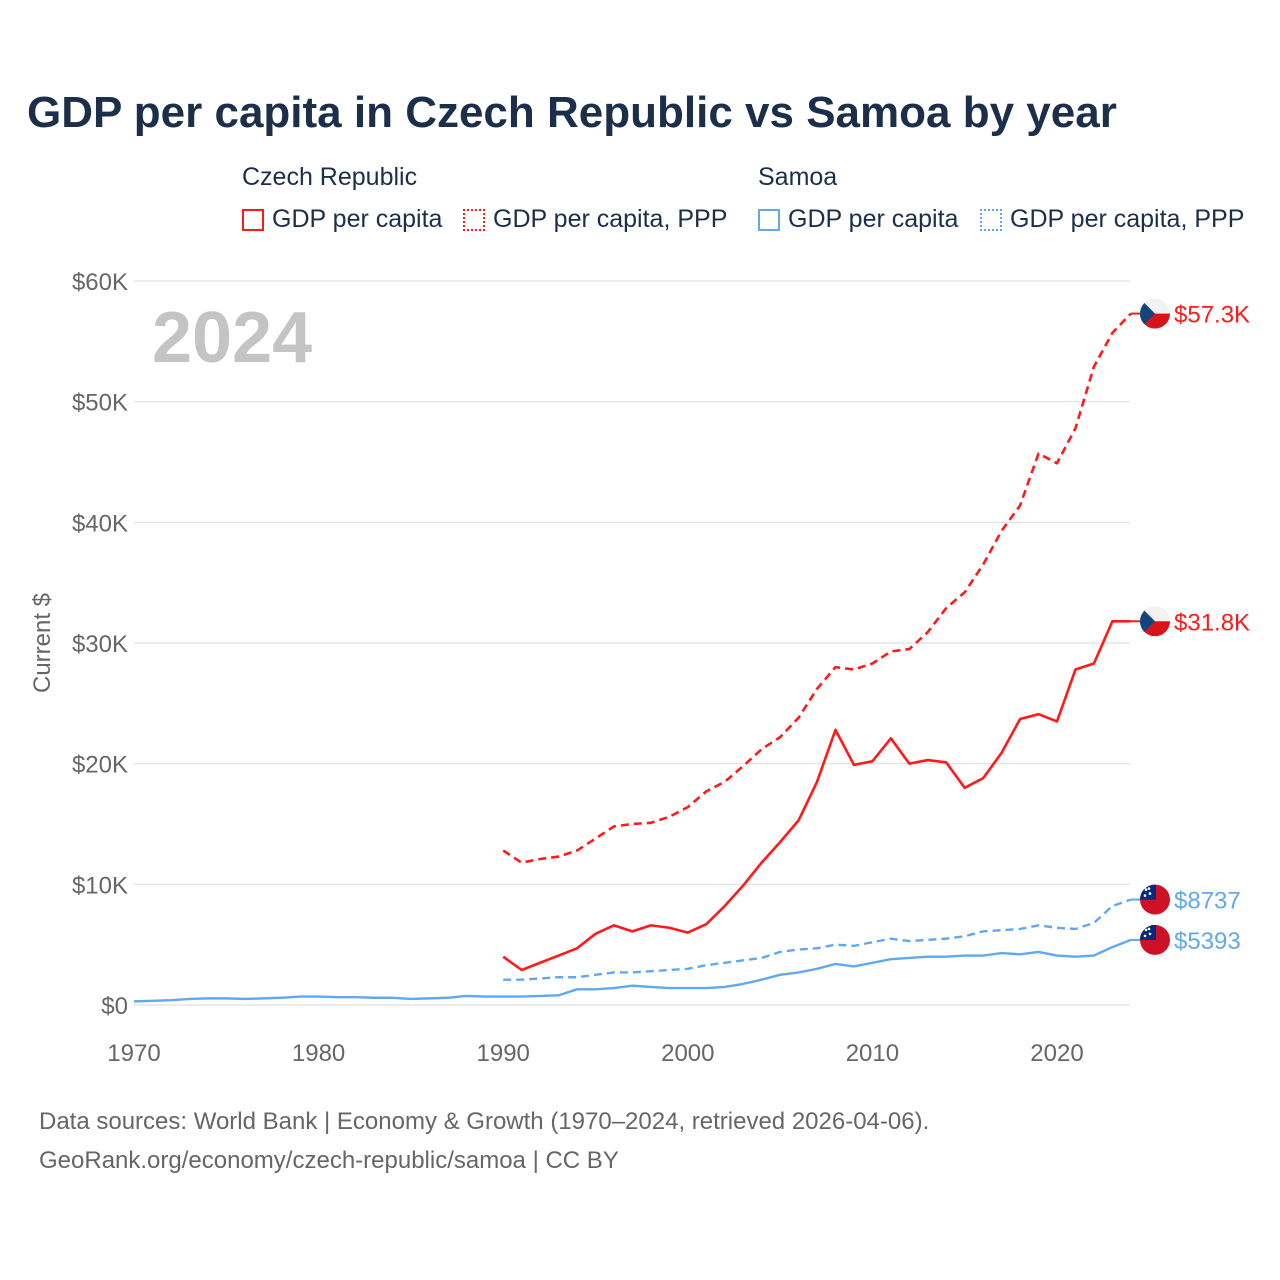 Image resolution: width=1280 pixels, height=1280 pixels. I want to click on x-tick-label: 1980, so click(318, 1053).